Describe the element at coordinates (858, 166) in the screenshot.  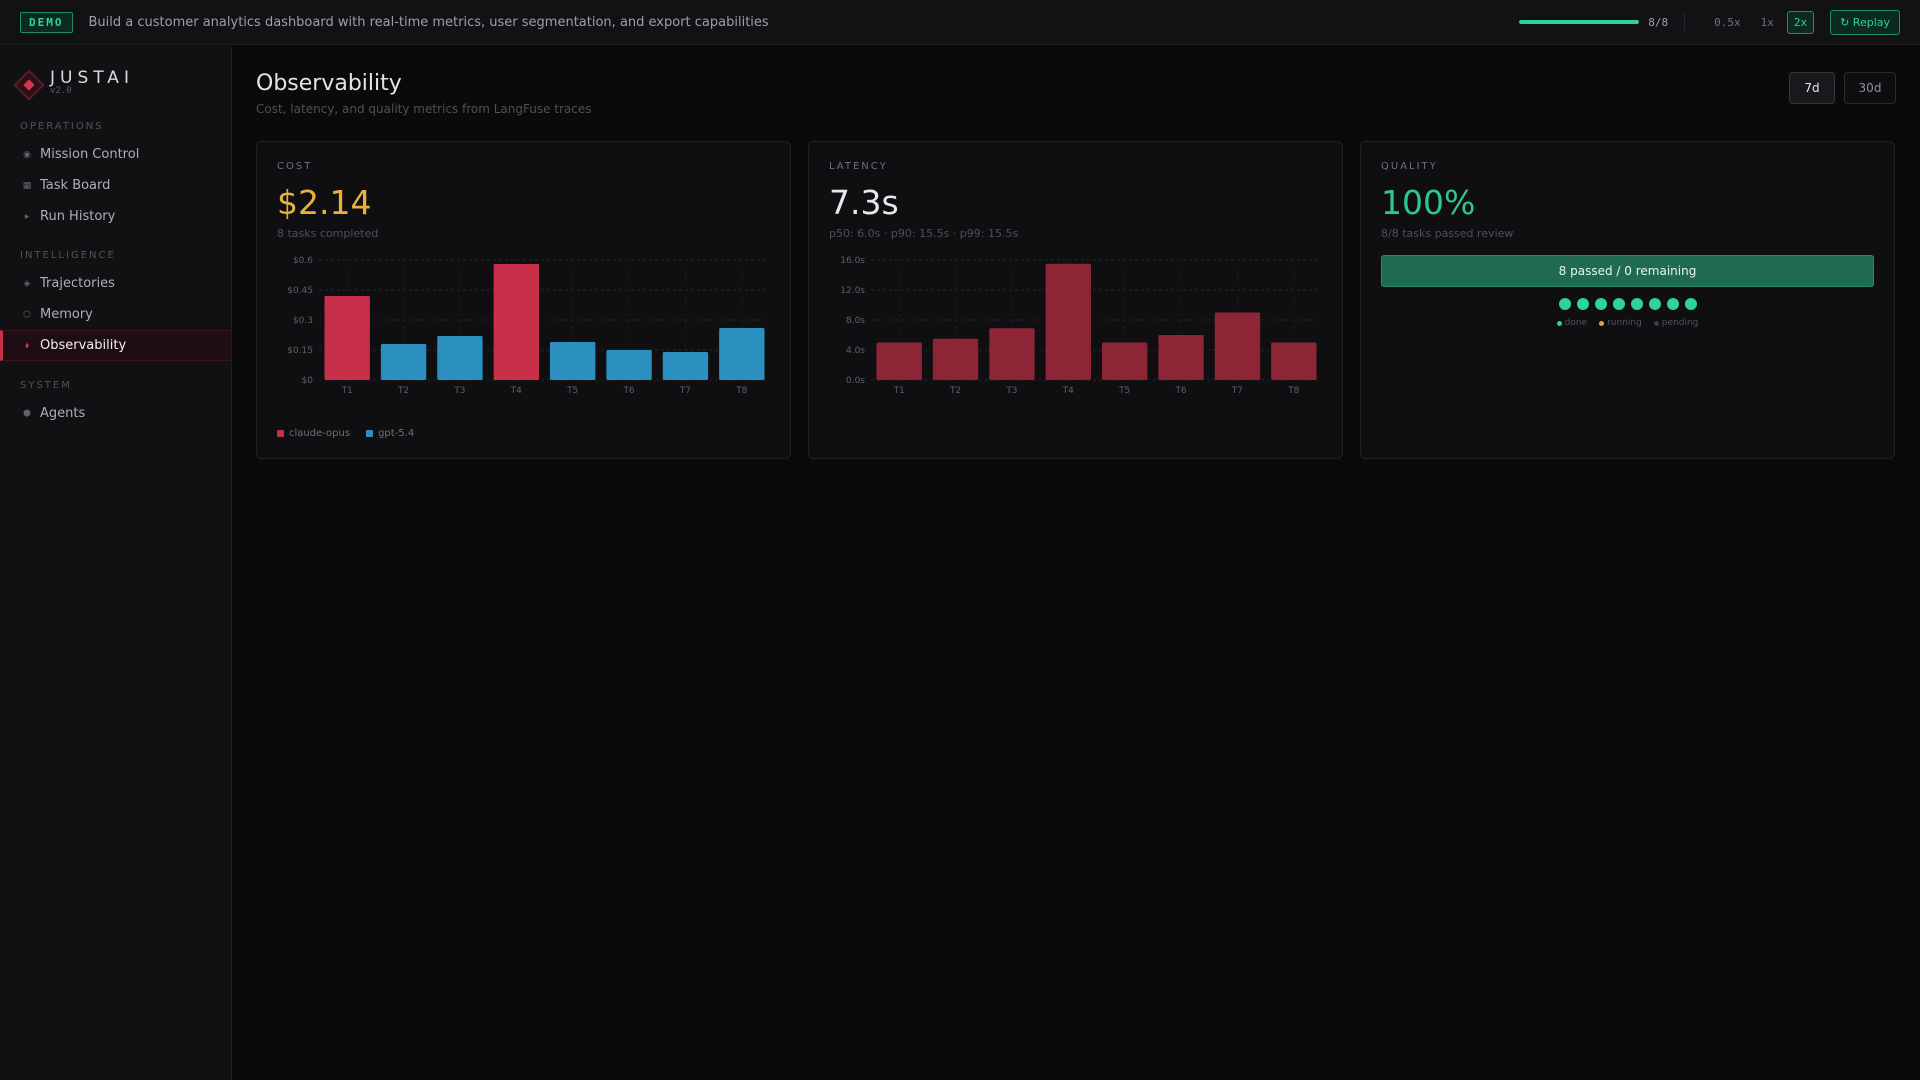
I see `latency-label: LATENCY` at that location.